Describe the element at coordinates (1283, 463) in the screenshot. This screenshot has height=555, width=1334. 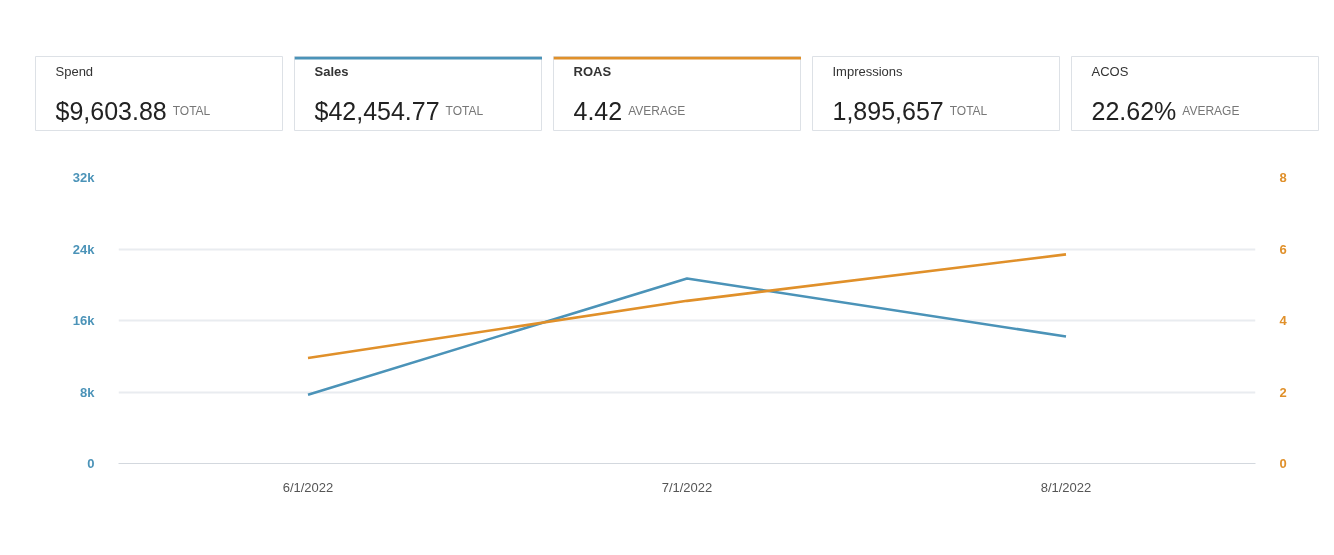
I see `y2-tick-label: 0` at that location.